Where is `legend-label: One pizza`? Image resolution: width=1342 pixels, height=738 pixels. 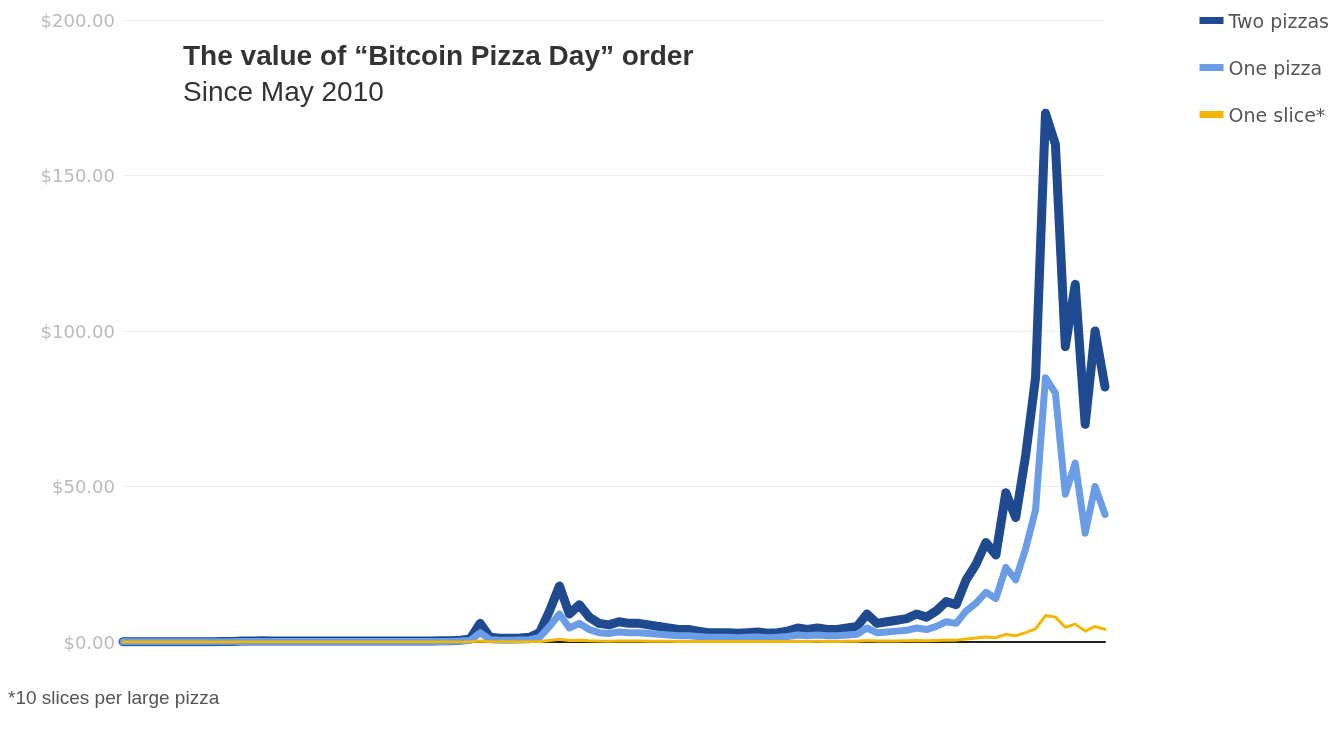 legend-label: One pizza is located at coordinates (1275, 67).